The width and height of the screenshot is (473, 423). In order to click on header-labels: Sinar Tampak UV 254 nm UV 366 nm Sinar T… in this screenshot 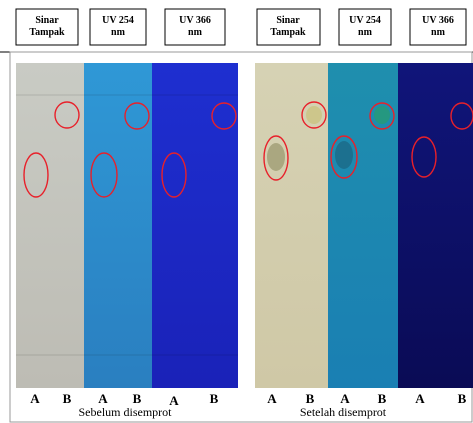, I will do `click(241, 26)`.